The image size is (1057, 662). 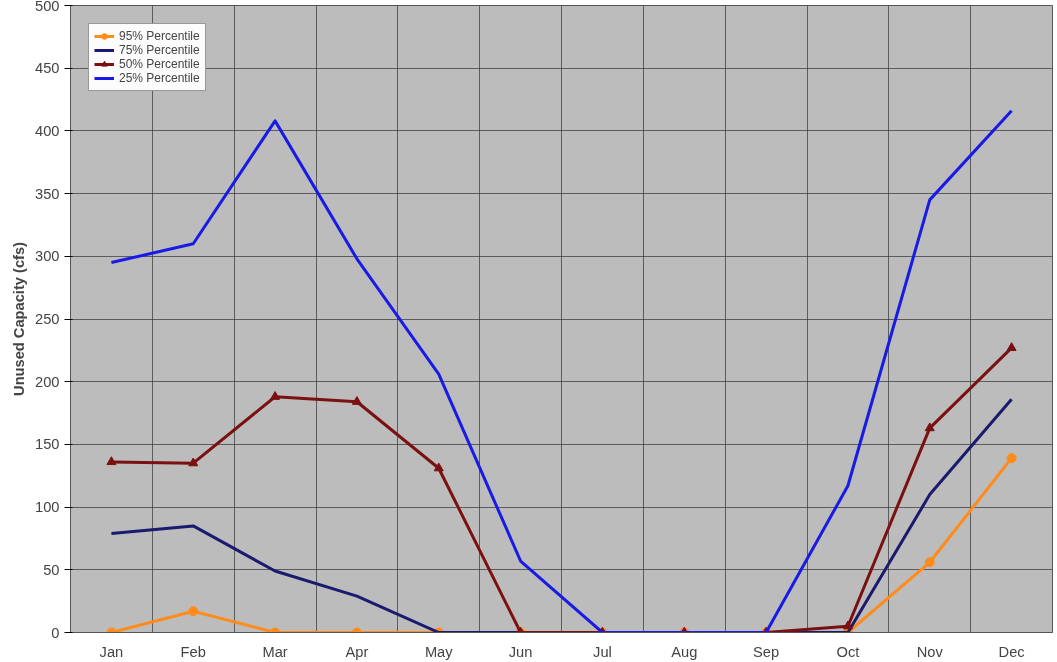 What do you see at coordinates (602, 651) in the screenshot?
I see `x-tick-label: Jul` at bounding box center [602, 651].